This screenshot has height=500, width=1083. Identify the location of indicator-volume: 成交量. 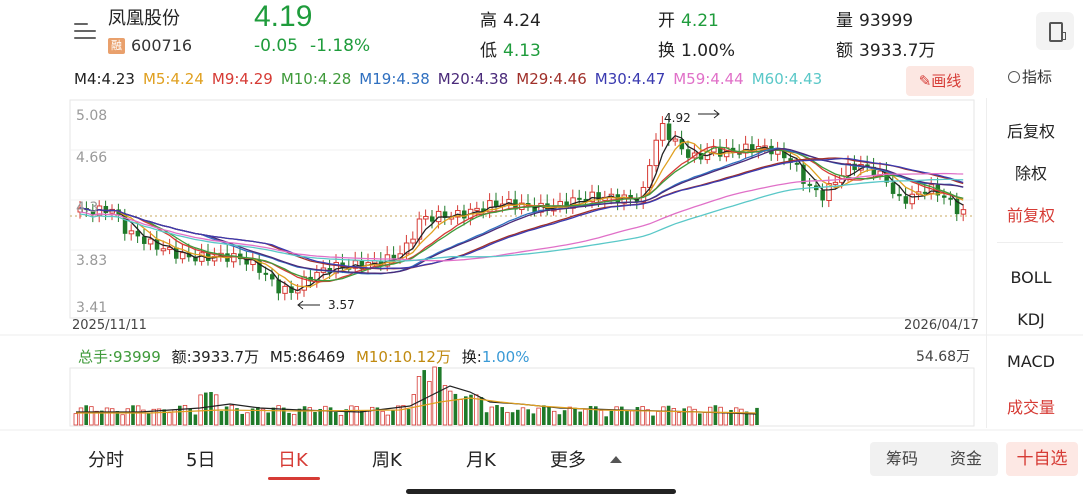
(1030, 407).